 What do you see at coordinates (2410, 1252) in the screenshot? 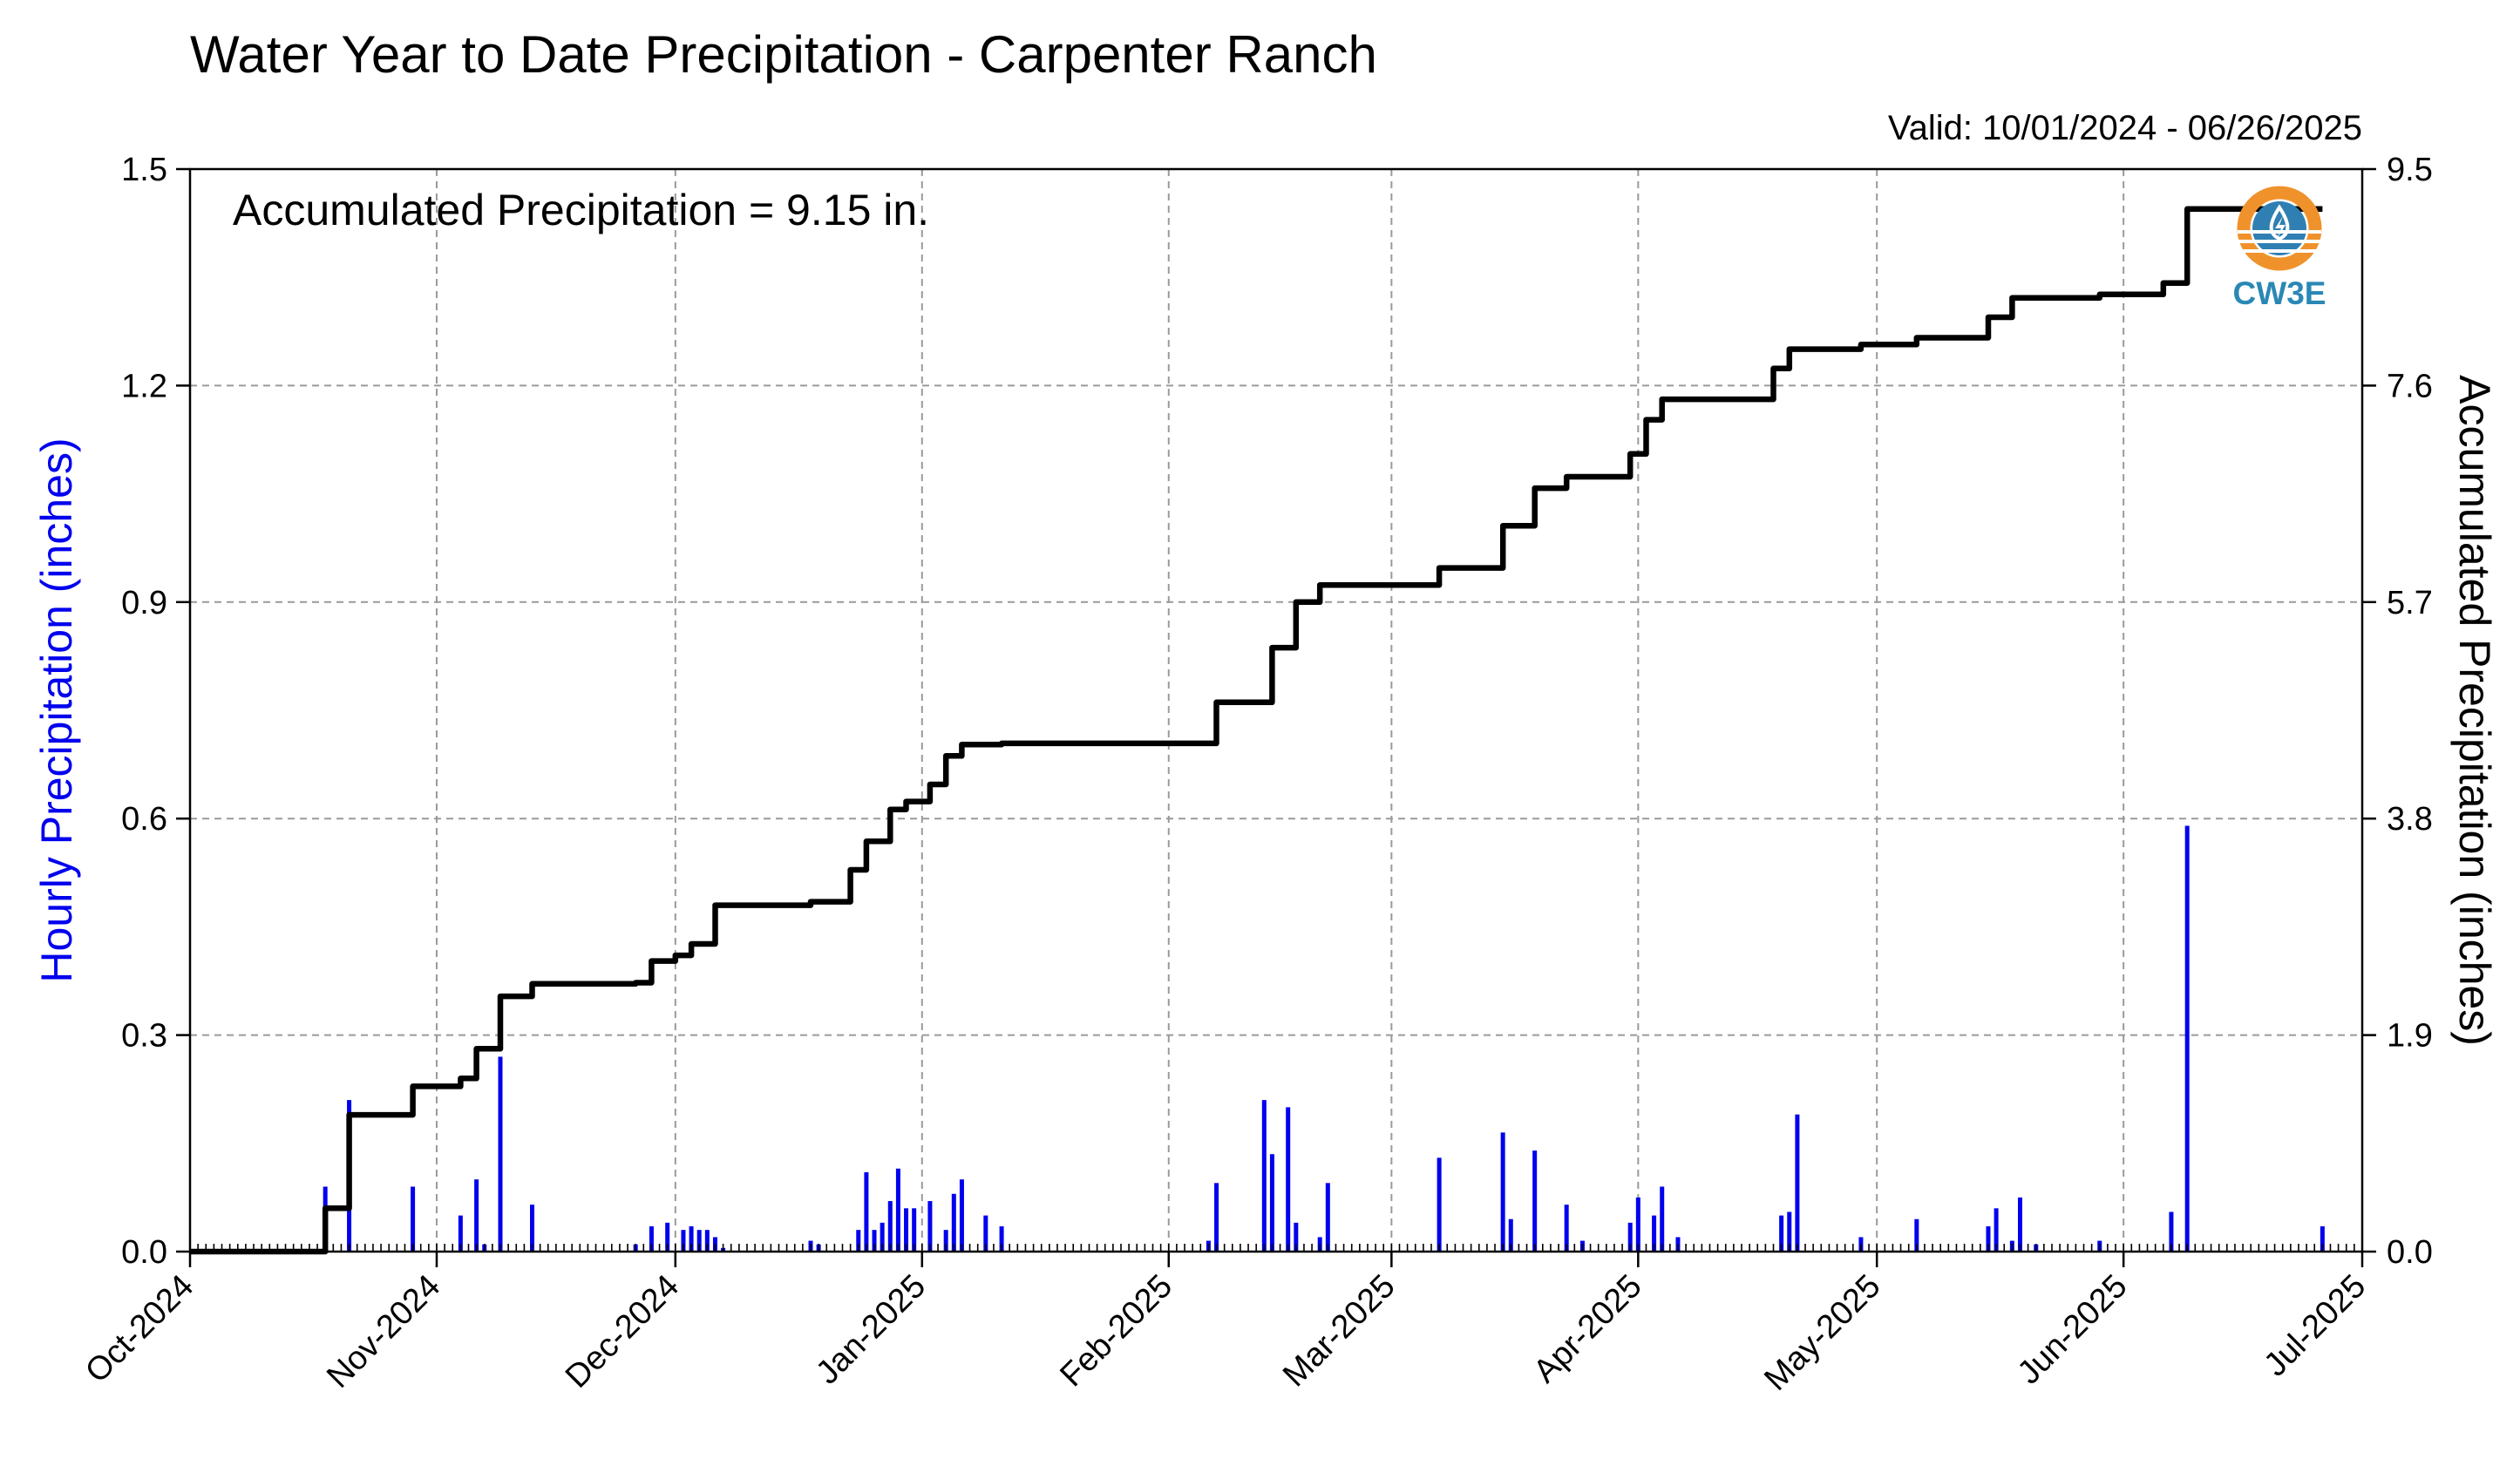
I see `y-right-tick-label: 0.0` at bounding box center [2410, 1252].